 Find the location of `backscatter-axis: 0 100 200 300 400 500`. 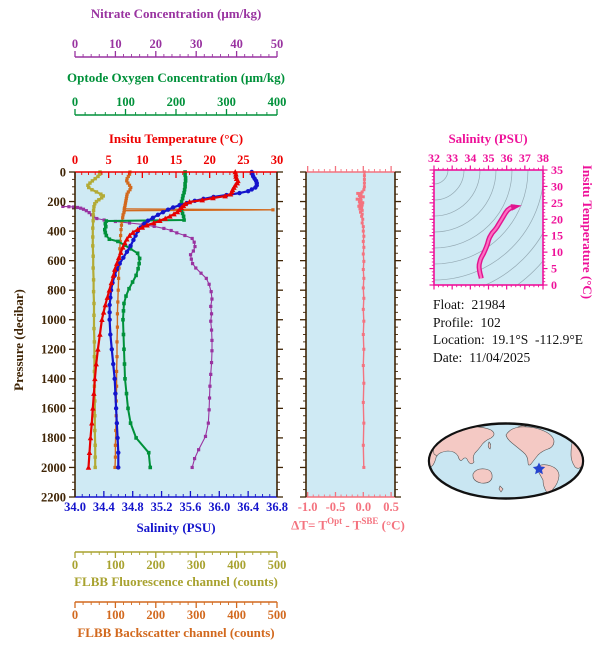

backscatter-axis: 0 100 200 300 400 500 is located at coordinates (179, 611).